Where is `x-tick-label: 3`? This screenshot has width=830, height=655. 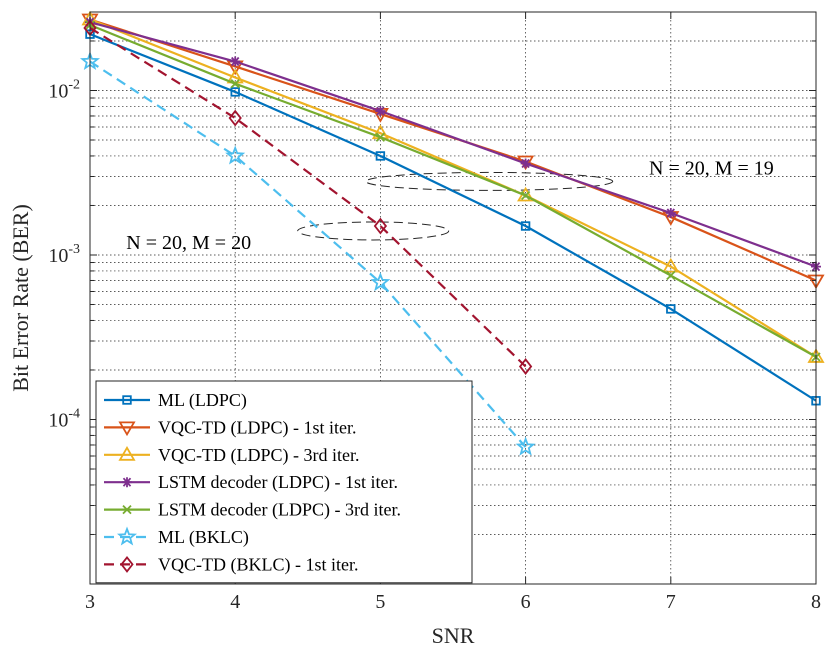
x-tick-label: 3 is located at coordinates (90, 602).